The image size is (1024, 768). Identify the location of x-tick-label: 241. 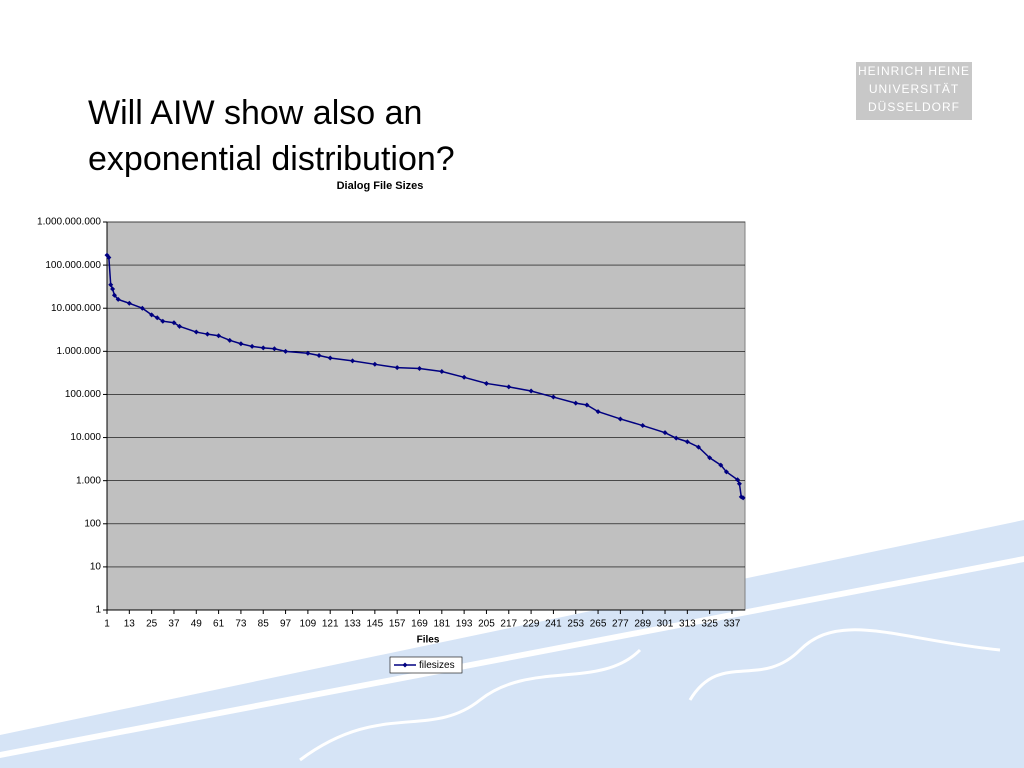
(553, 624).